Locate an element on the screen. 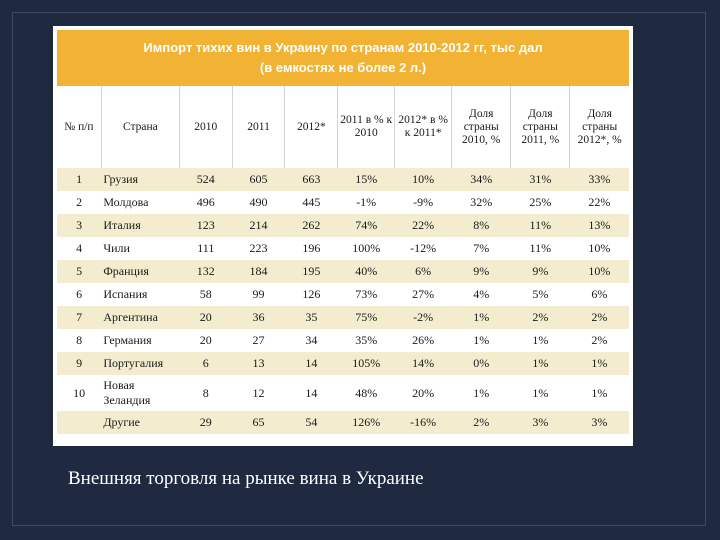 The width and height of the screenshot is (720, 540). table-cell: 10 is located at coordinates (79, 393).